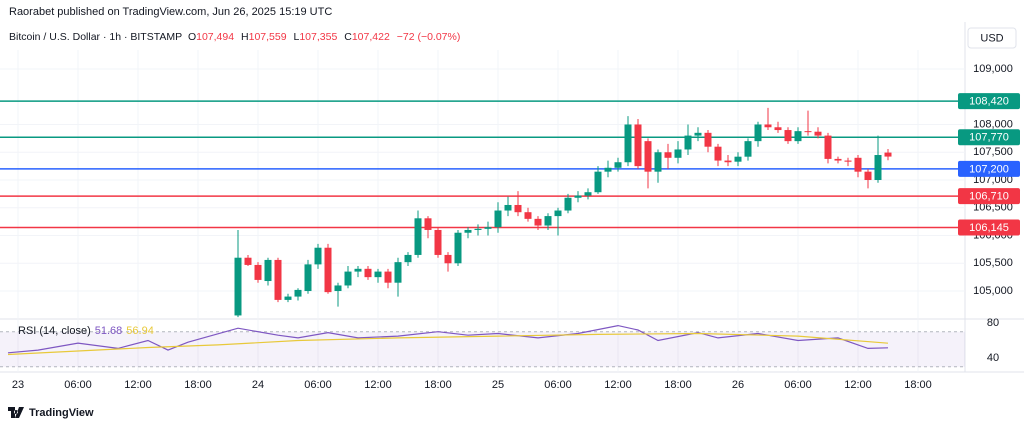  What do you see at coordinates (18, 385) in the screenshot?
I see `x-tick-label: 23` at bounding box center [18, 385].